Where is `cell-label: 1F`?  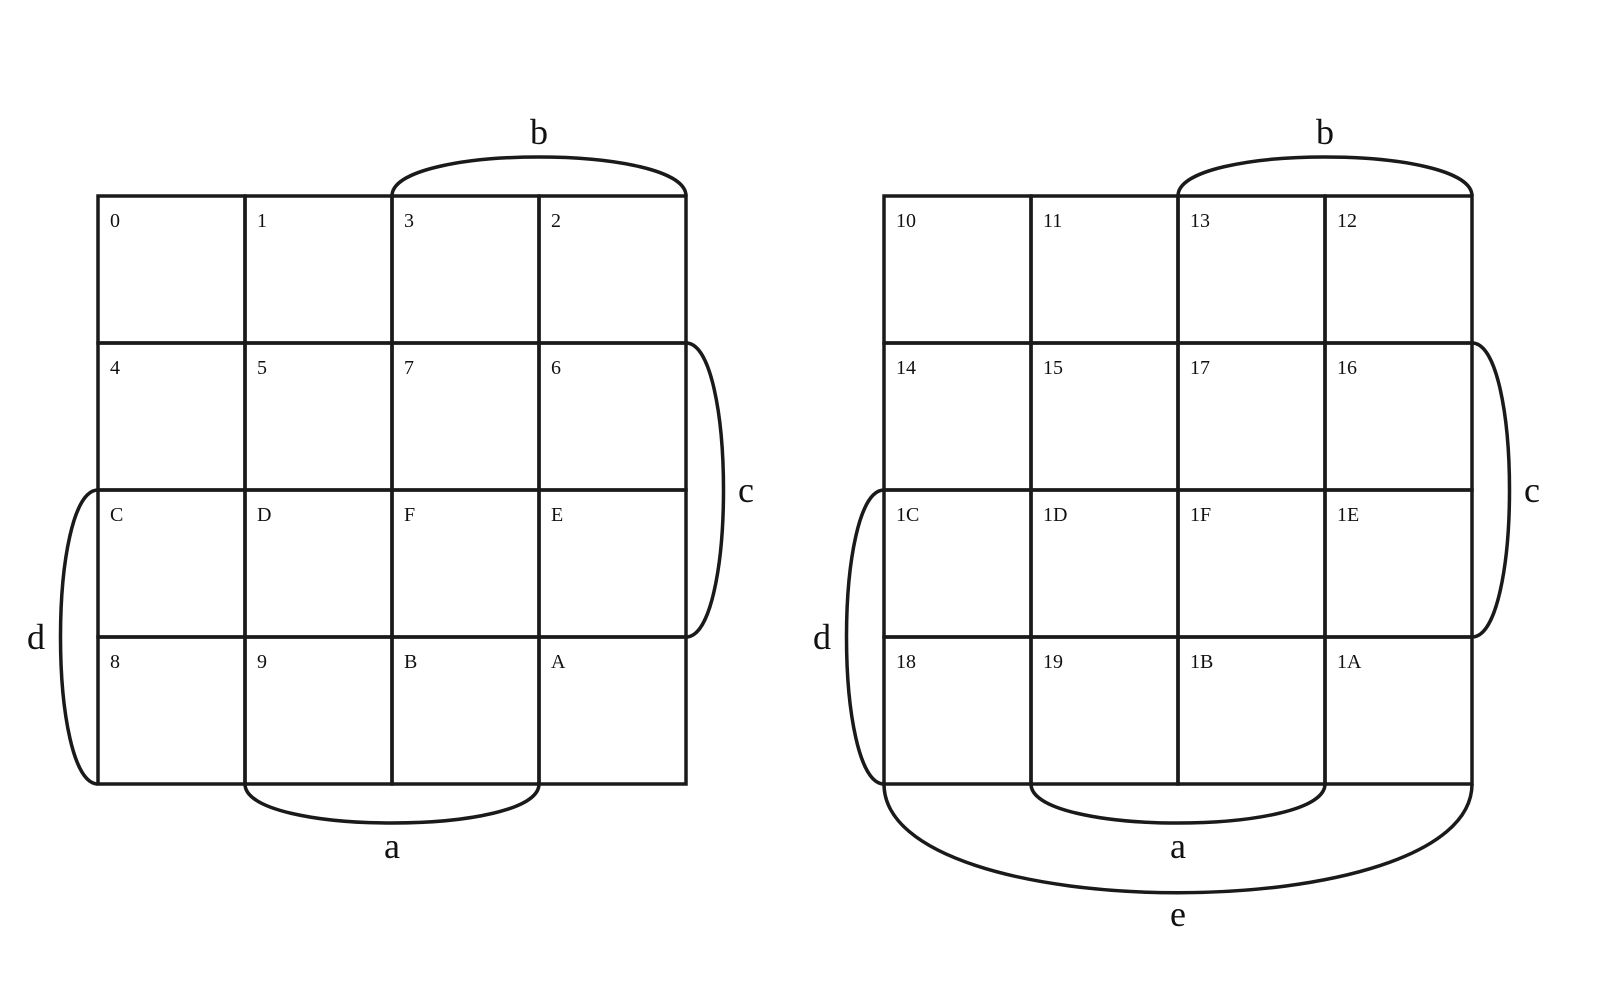 cell-label: 1F is located at coordinates (1200, 515).